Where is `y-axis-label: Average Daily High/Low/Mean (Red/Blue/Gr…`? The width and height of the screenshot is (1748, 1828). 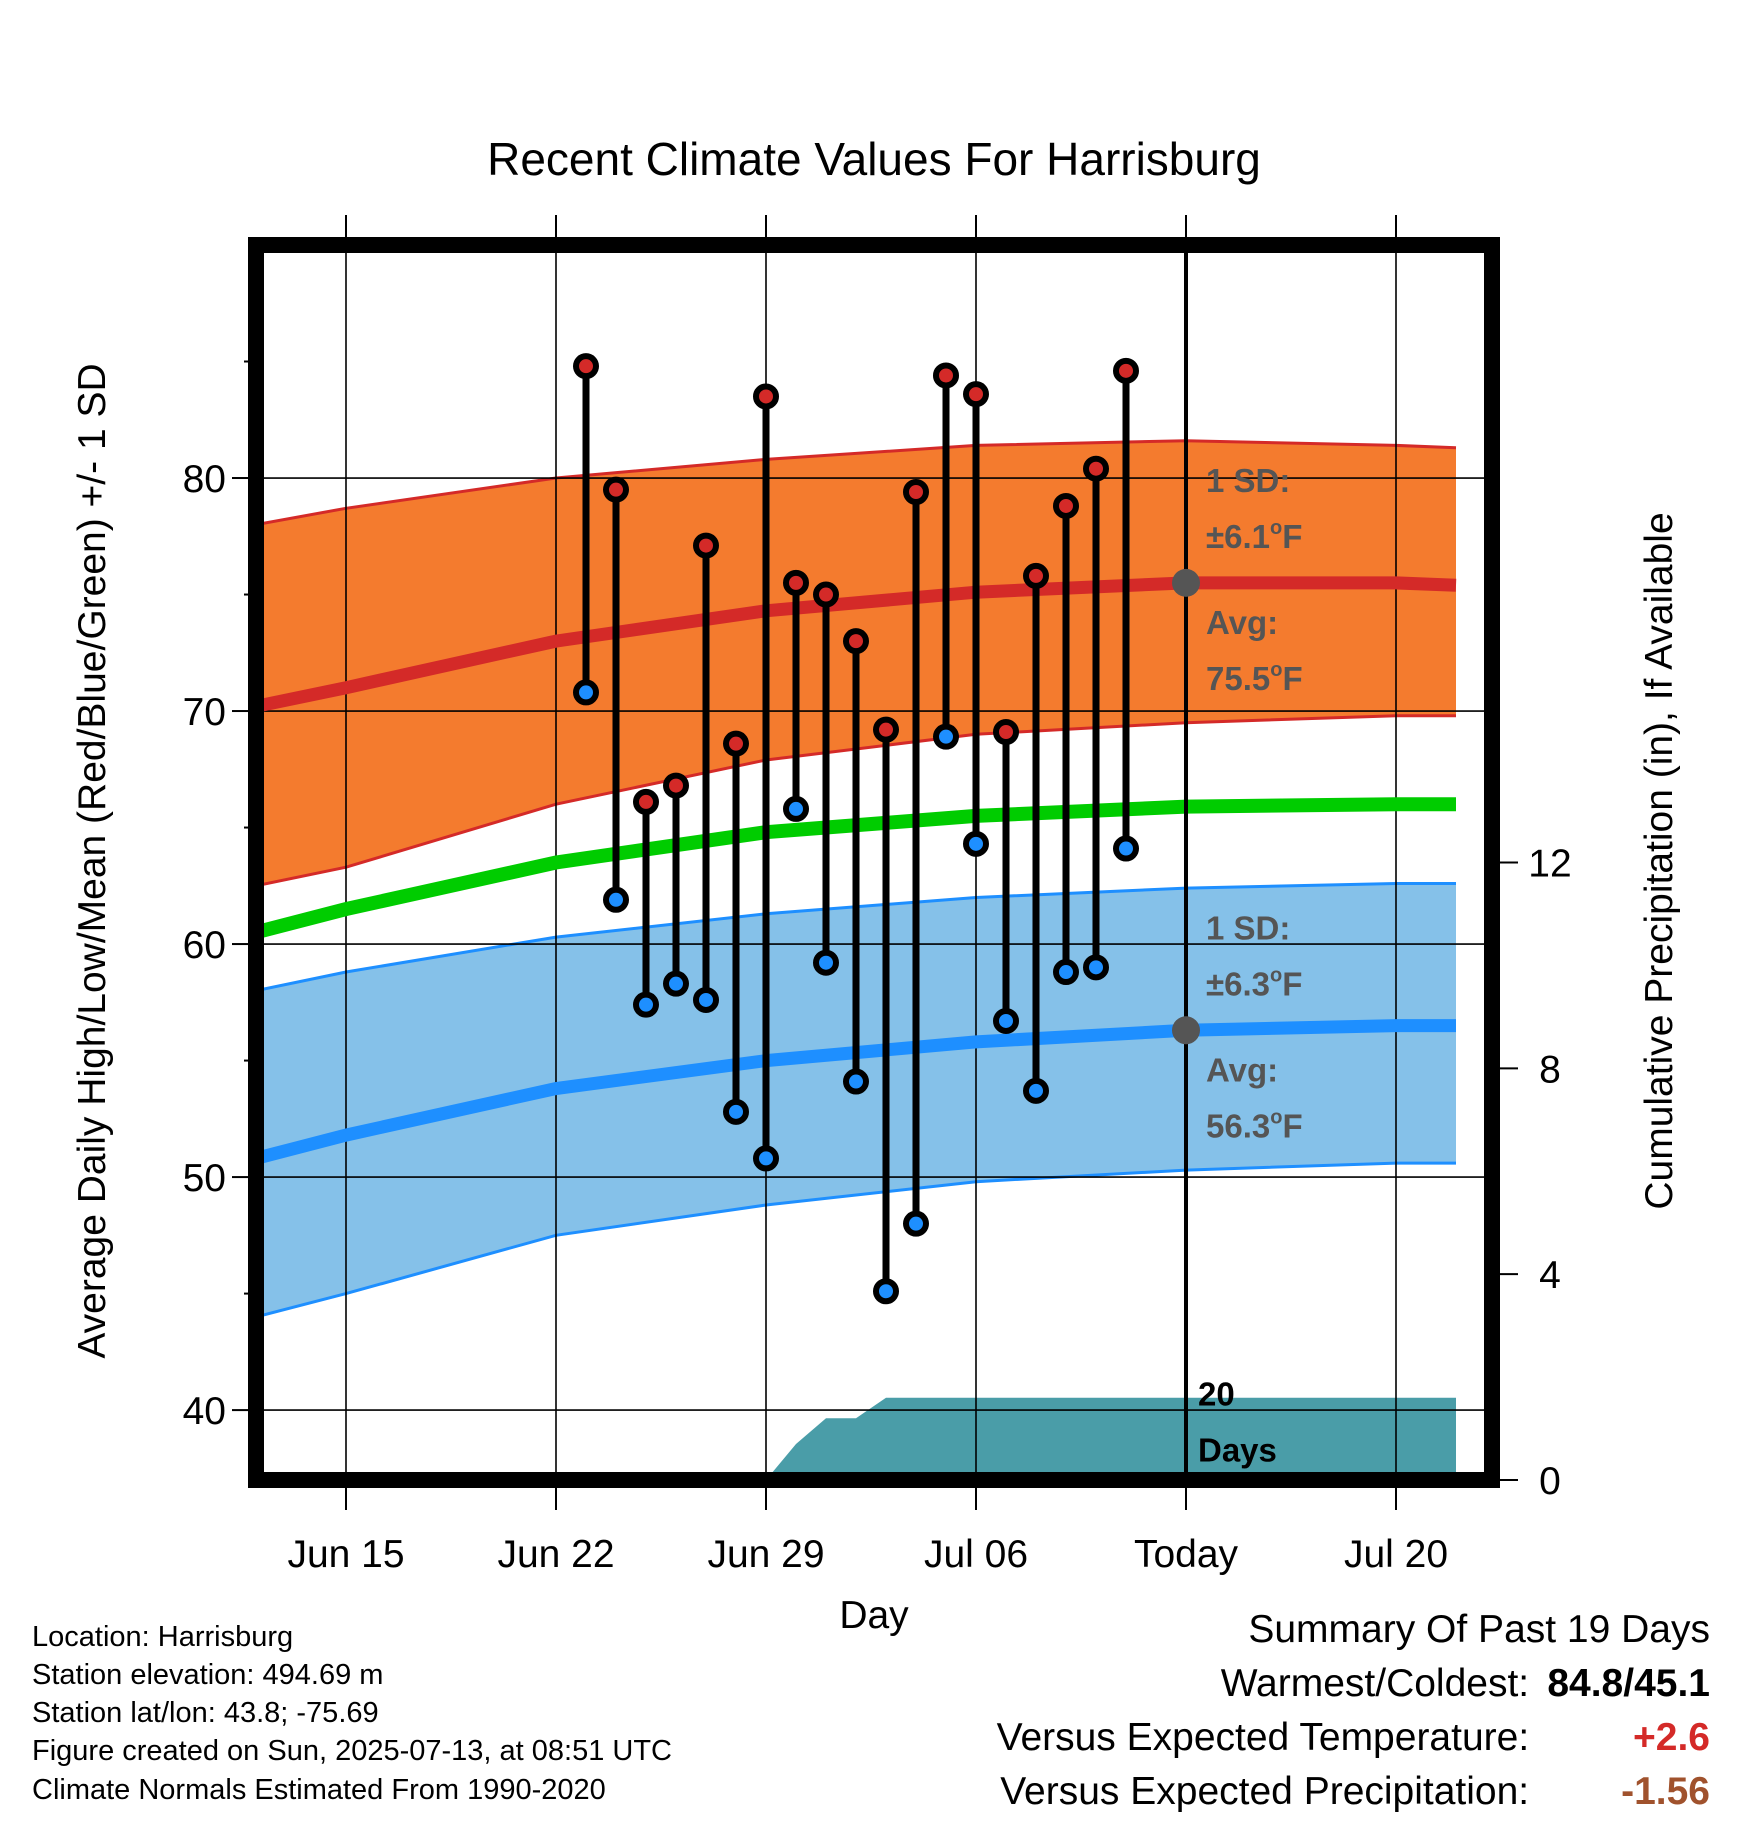
y-axis-label: Average Daily High/Low/Mean (Red/Blue/Gr… is located at coordinates (92, 860).